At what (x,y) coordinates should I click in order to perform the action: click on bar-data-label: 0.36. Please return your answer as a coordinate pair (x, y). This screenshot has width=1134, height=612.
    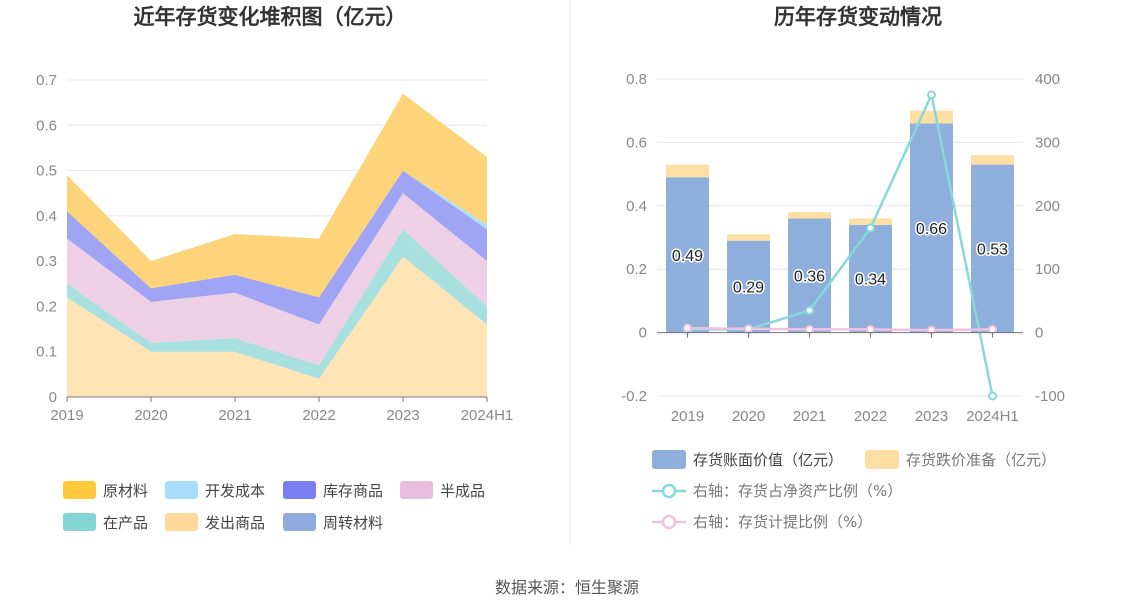
    Looking at the image, I should click on (809, 277).